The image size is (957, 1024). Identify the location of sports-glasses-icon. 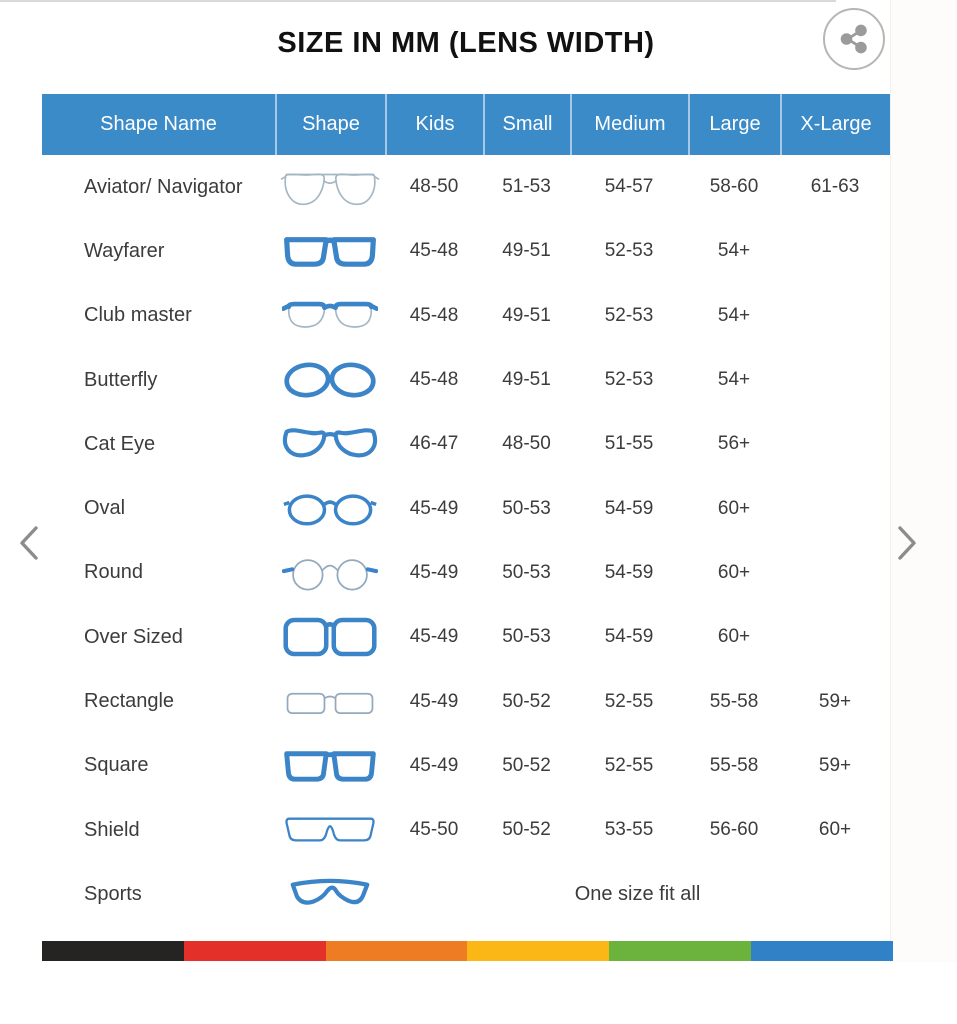
(330, 892).